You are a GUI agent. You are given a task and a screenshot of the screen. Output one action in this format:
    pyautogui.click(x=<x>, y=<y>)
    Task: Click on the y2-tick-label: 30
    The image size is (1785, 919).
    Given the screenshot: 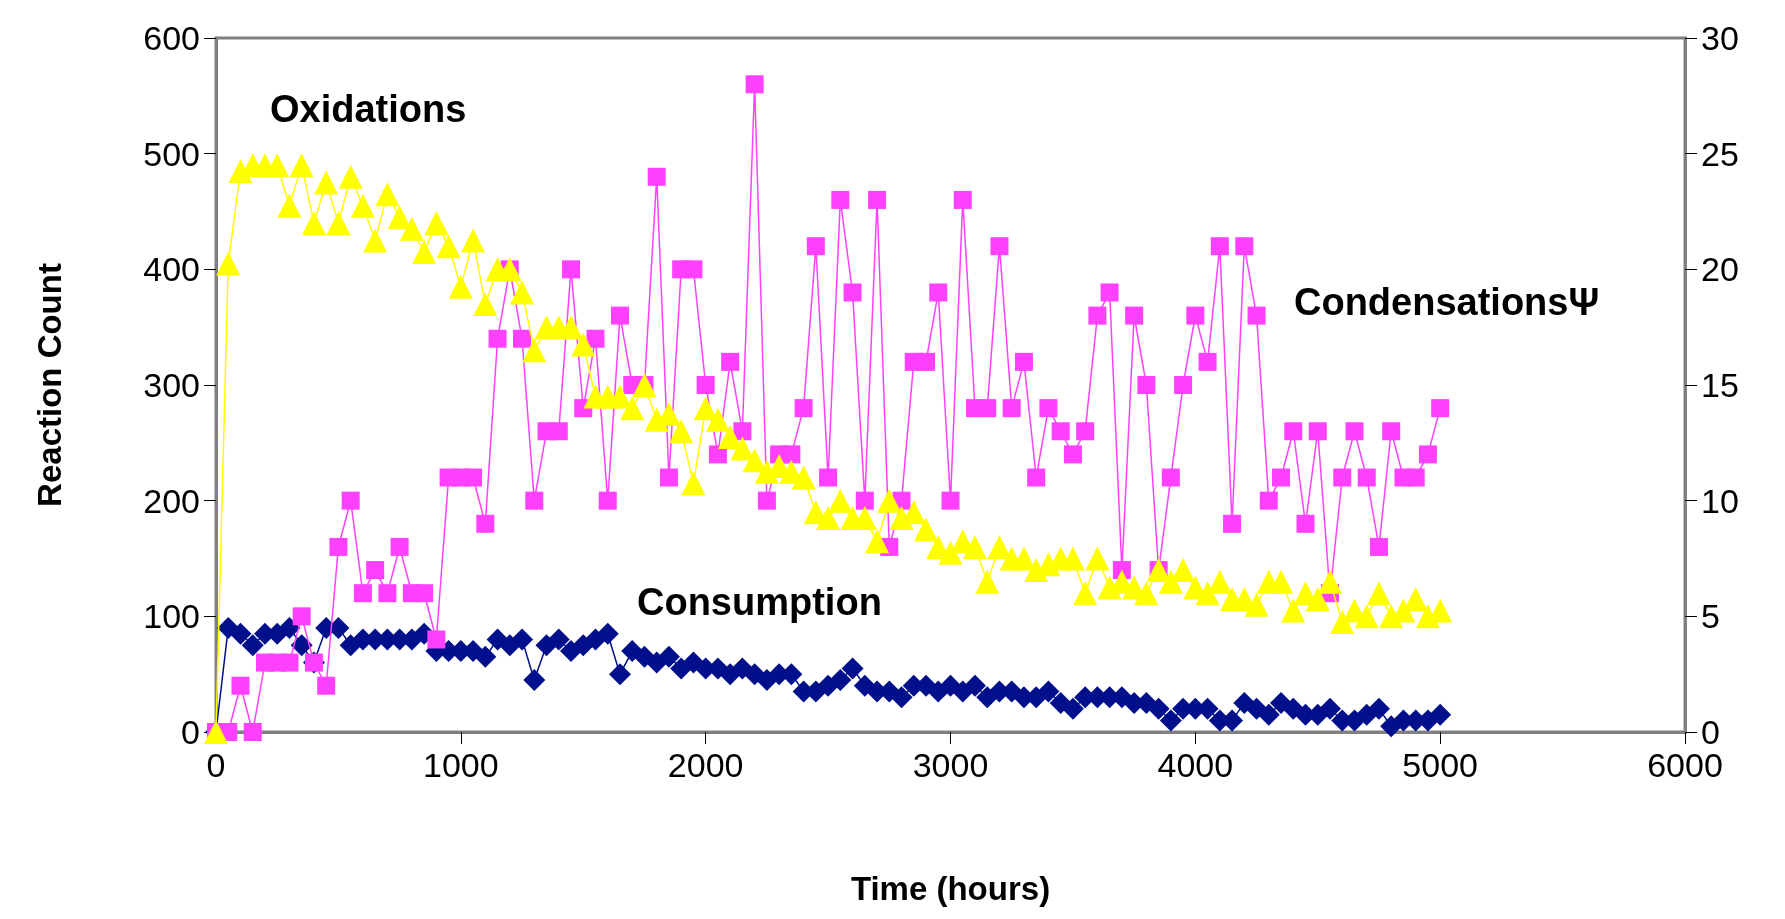 What is the action you would take?
    pyautogui.click(x=1720, y=38)
    